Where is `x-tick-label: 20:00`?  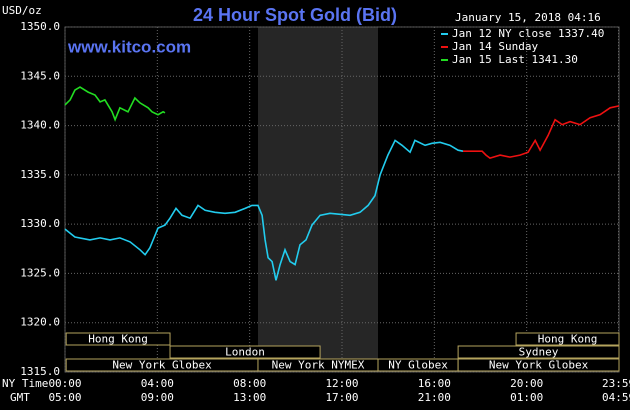 x-tick-label: 20:00 is located at coordinates (526, 383).